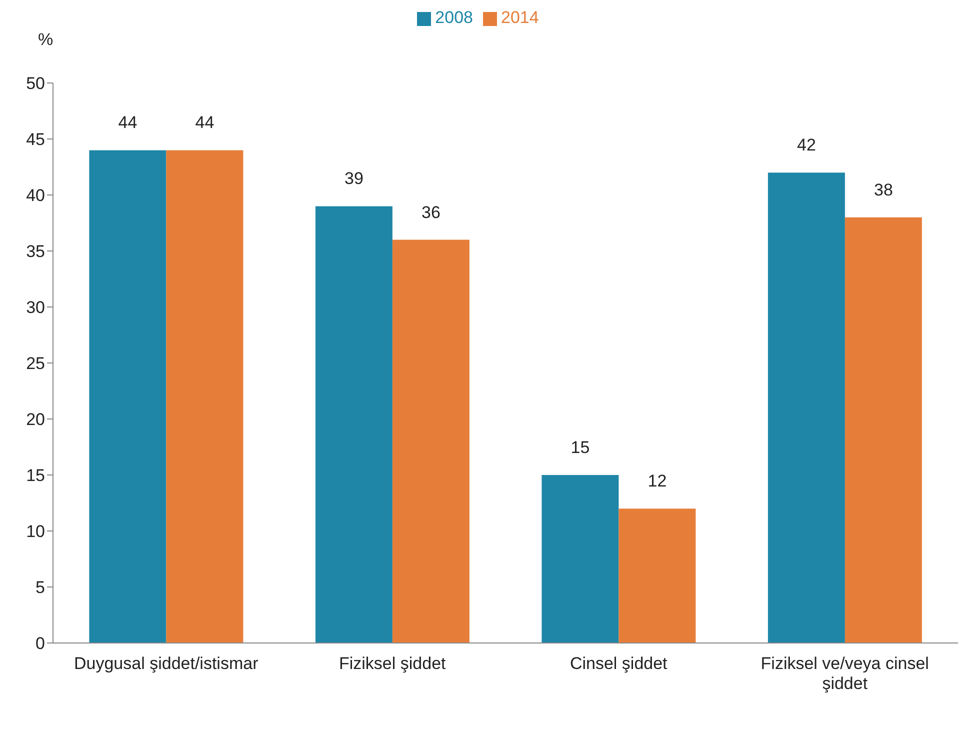  Describe the element at coordinates (35, 364) in the screenshot. I see `y-tick-label: 25` at that location.